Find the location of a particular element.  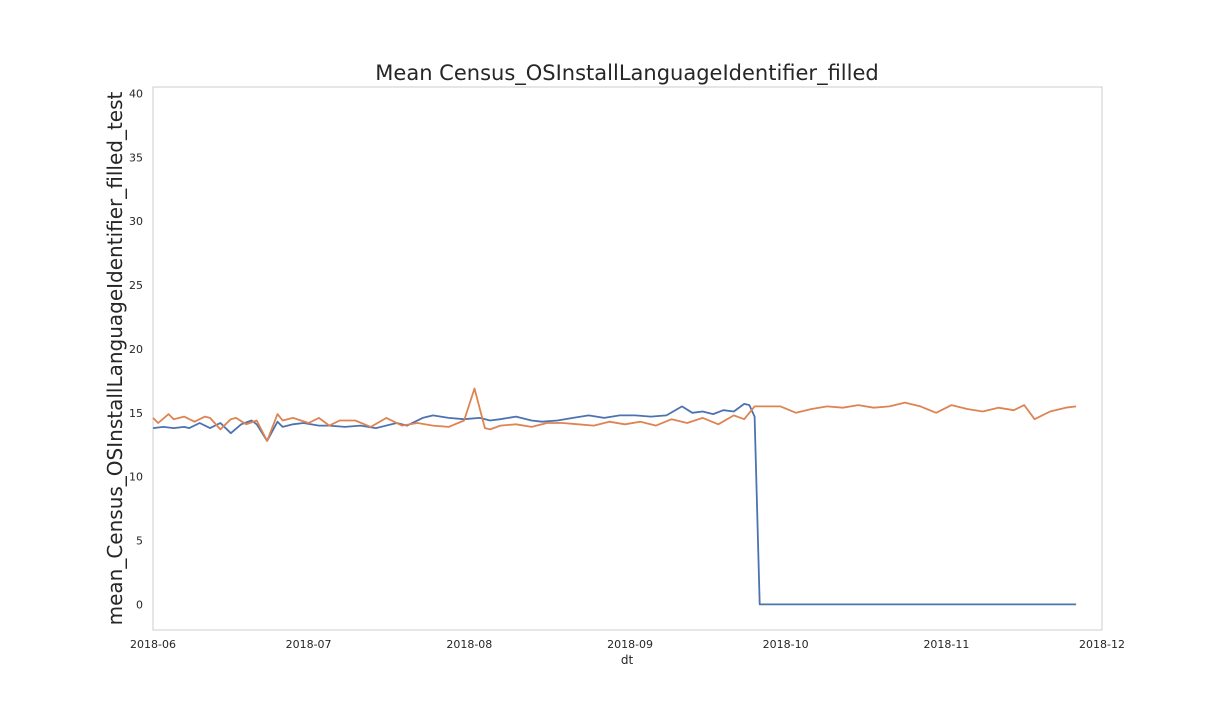

y-tick-label: 10 is located at coordinates (136, 477).